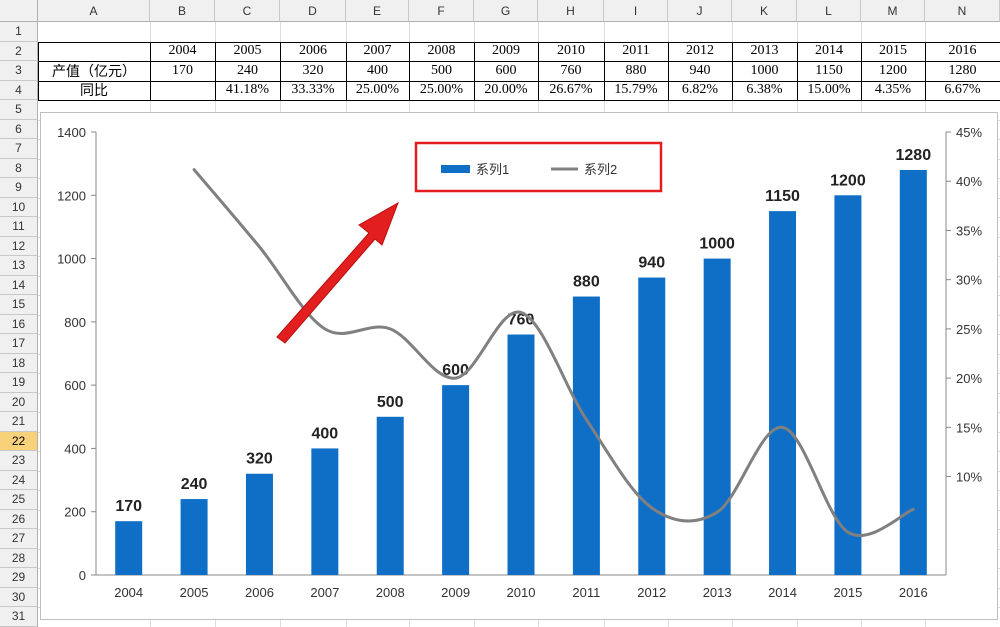  I want to click on column-header-g: G, so click(506, 11).